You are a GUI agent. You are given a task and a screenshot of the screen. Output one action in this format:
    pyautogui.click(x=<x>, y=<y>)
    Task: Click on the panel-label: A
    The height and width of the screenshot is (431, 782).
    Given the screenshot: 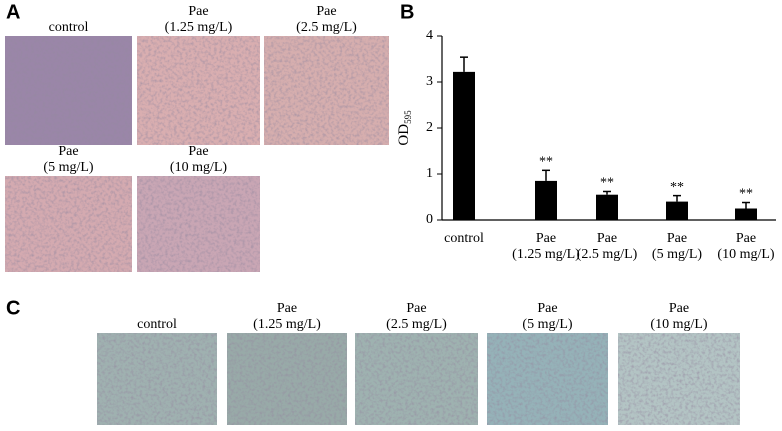 What is the action you would take?
    pyautogui.click(x=13, y=12)
    